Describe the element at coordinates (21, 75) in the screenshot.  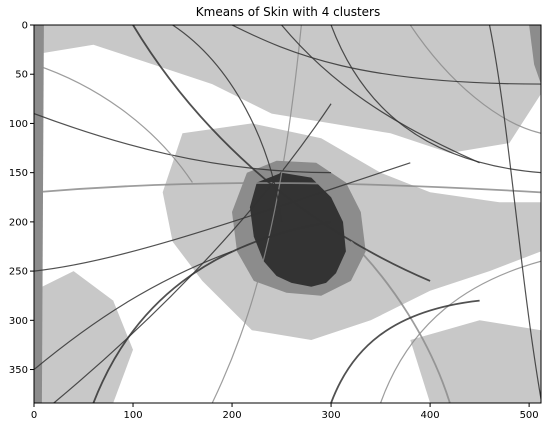
I see `y-tick-label: 50` at that location.